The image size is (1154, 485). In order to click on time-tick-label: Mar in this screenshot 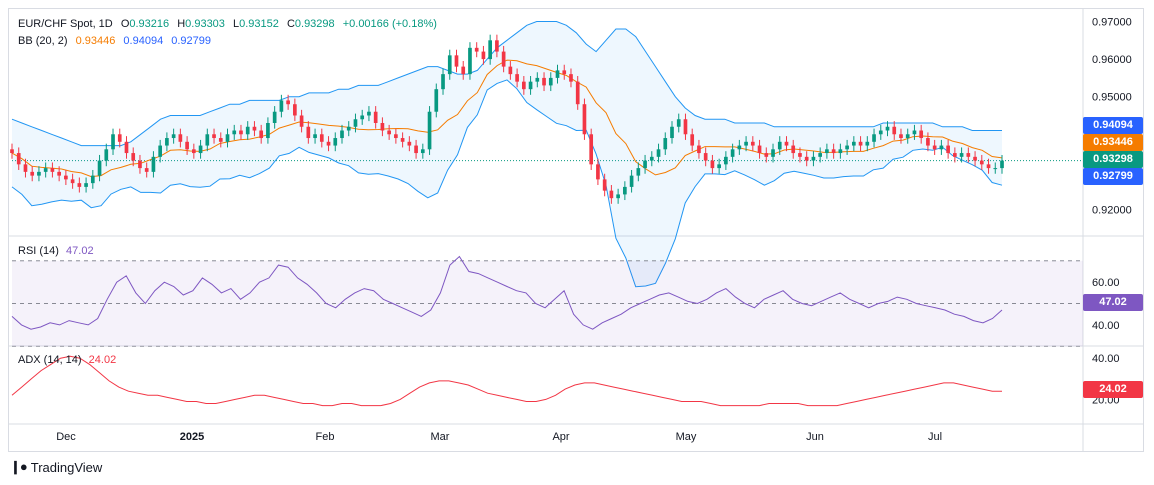, I will do `click(440, 437)`.